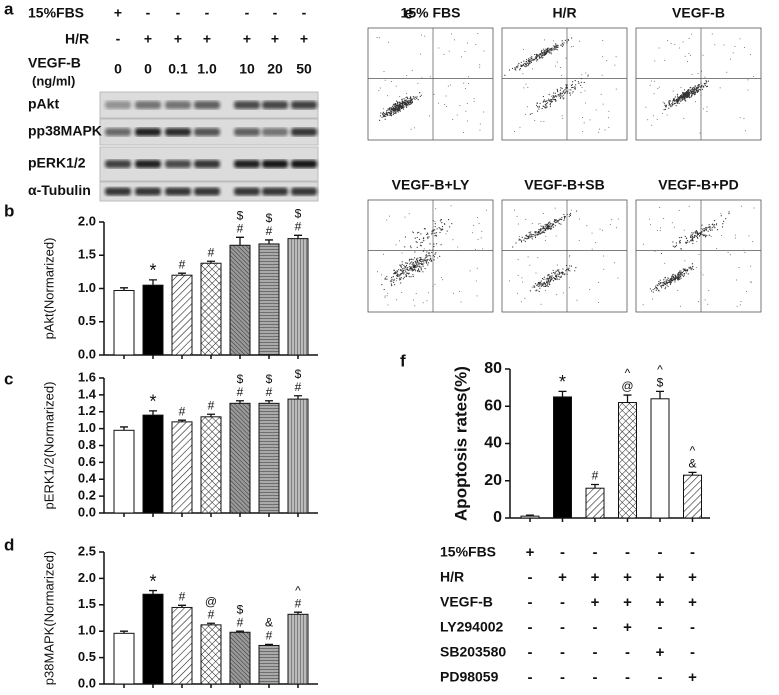  I want to click on condition-mark: -, so click(660, 627).